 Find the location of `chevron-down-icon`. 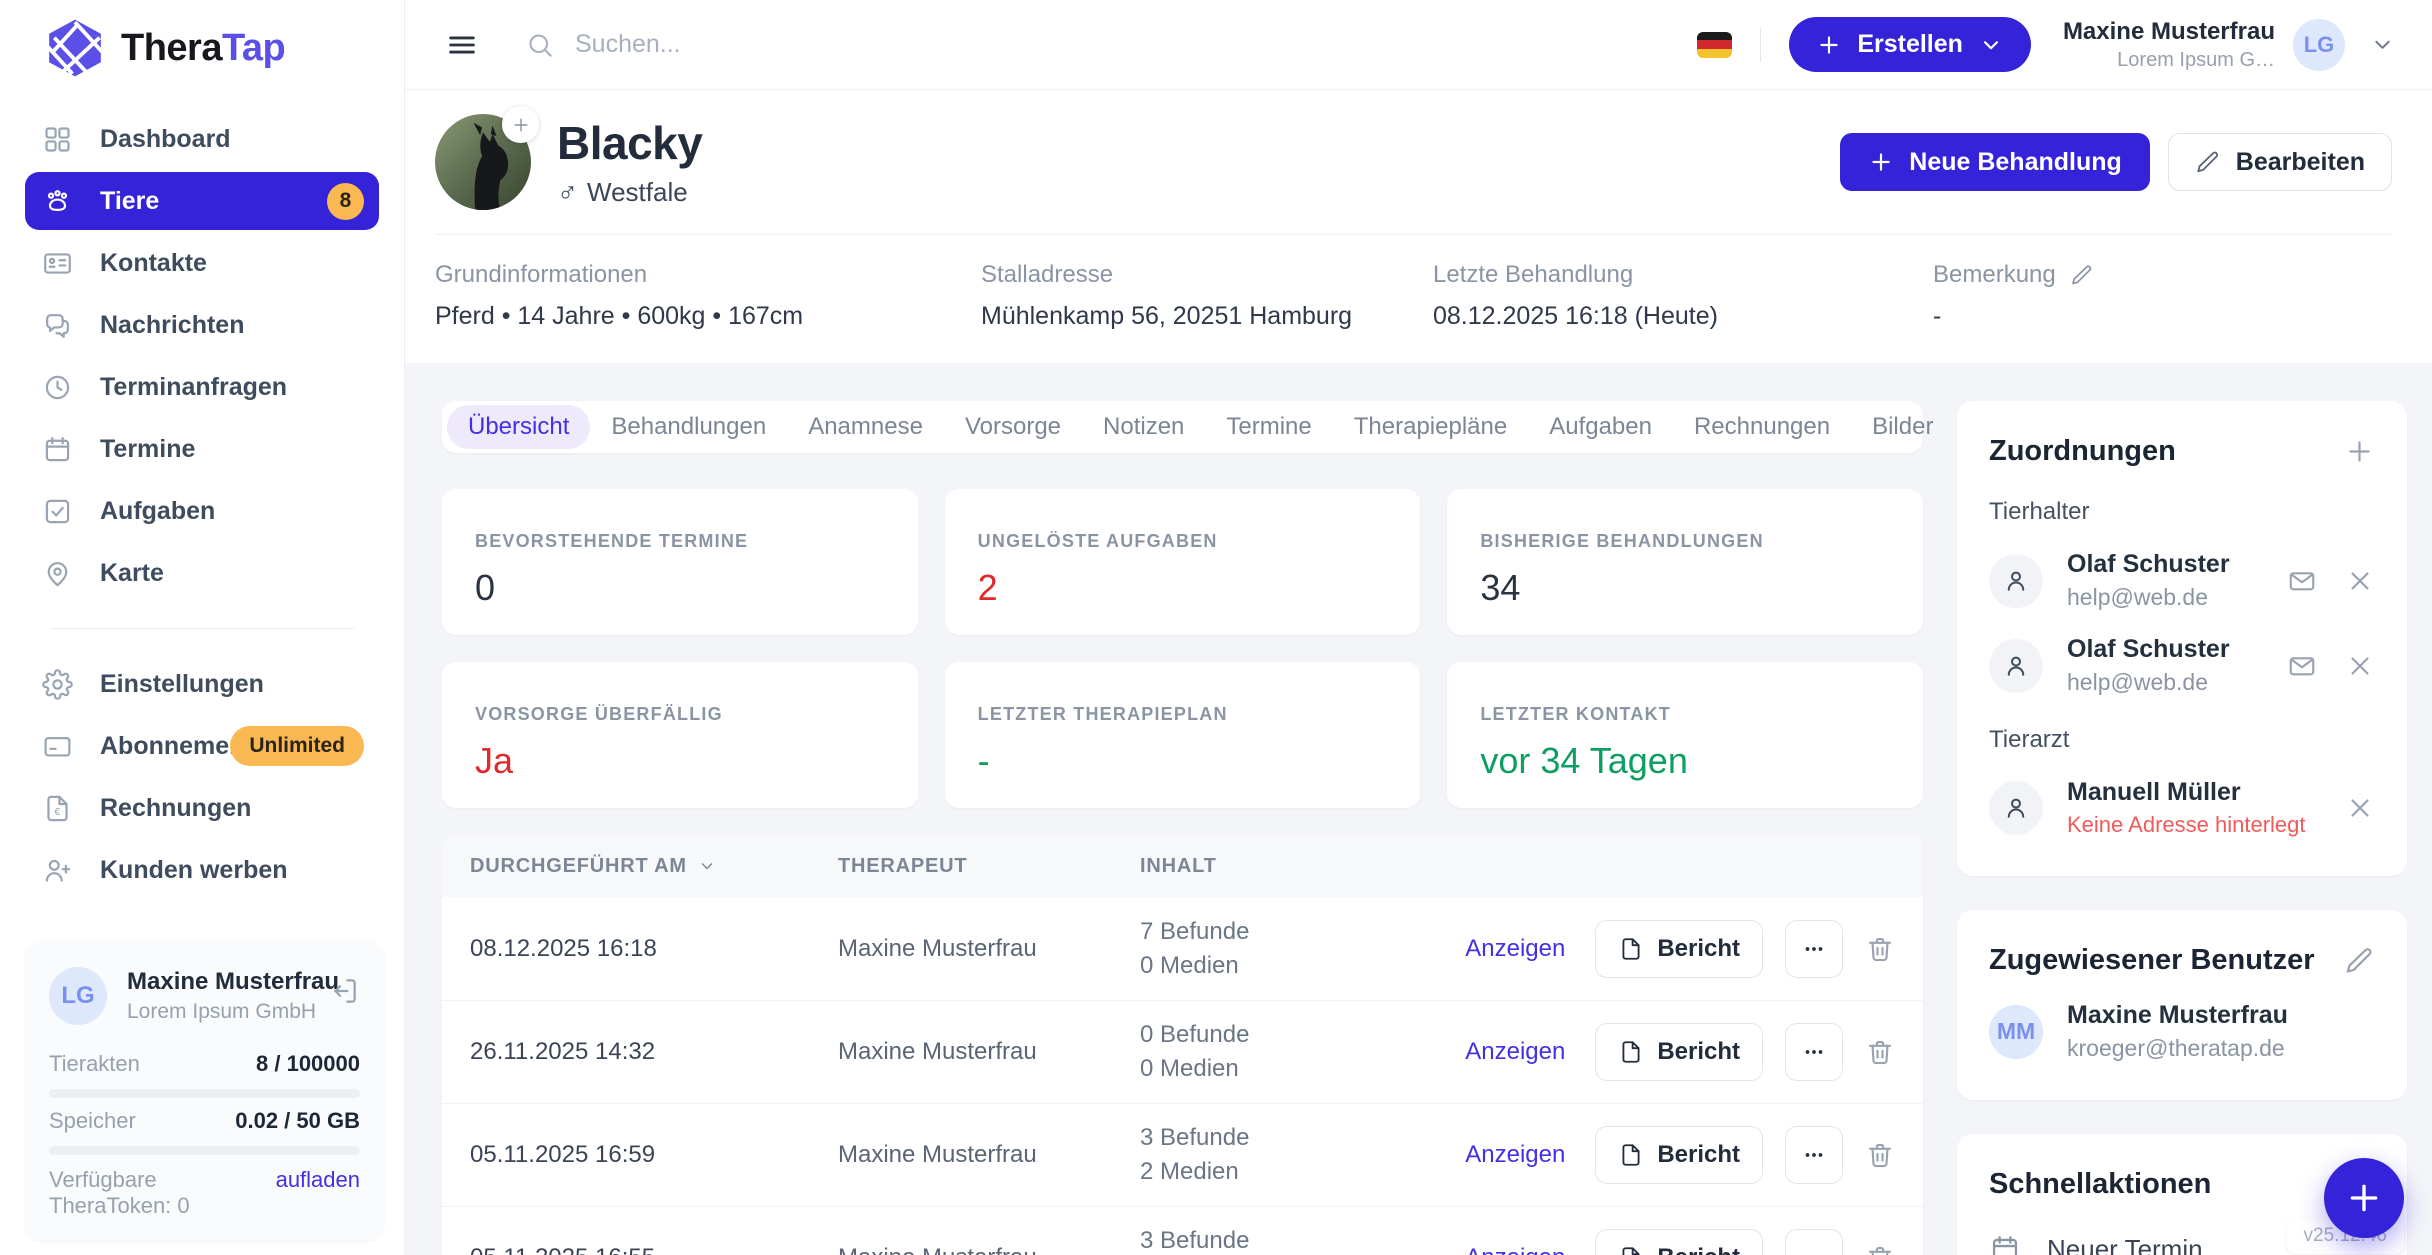

chevron-down-icon is located at coordinates (2382, 44).